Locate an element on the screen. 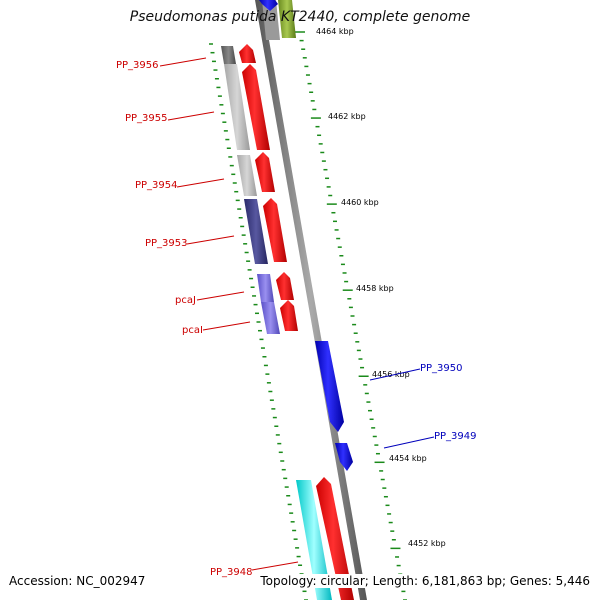 The width and height of the screenshot is (600, 600). gene-label-pp3948: PP_3948 is located at coordinates (231, 572).